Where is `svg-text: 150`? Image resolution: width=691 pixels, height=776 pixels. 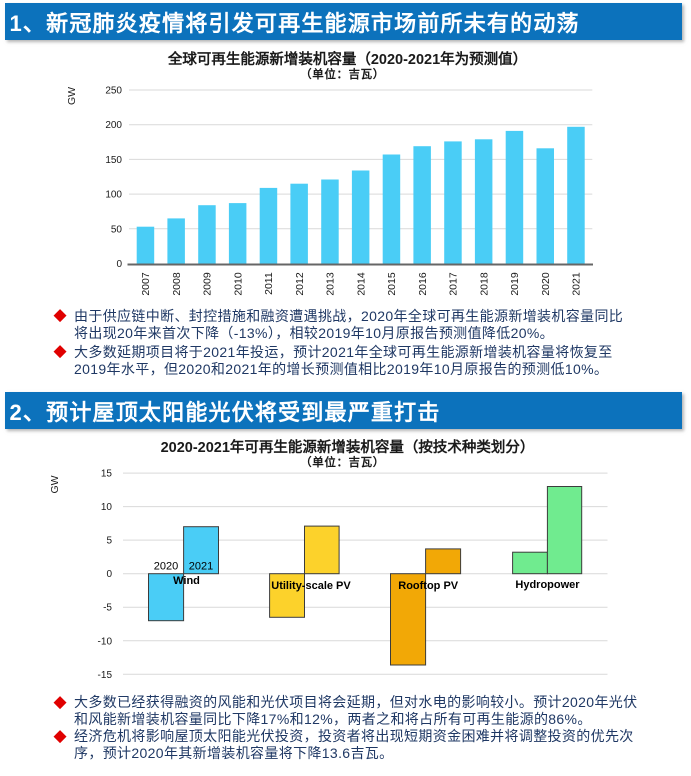 svg-text: 150 is located at coordinates (113, 160).